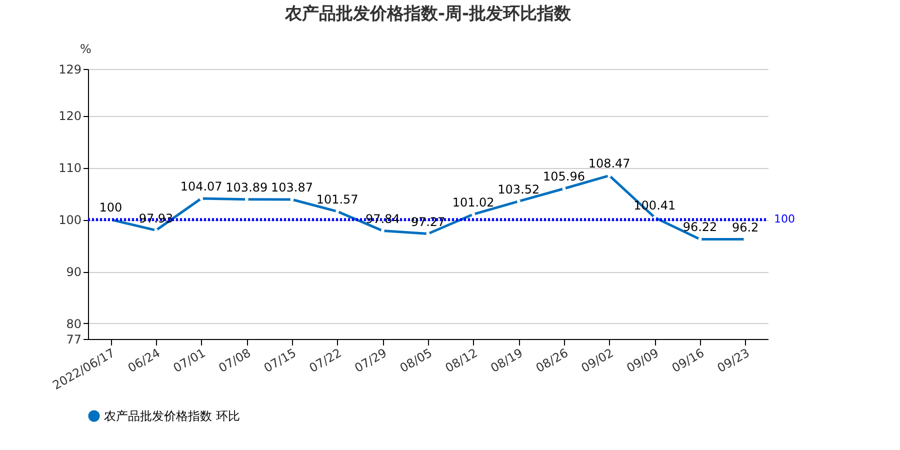 This screenshot has height=450, width=900. Describe the element at coordinates (473, 202) in the screenshot. I see `data-label: 101.02` at that location.